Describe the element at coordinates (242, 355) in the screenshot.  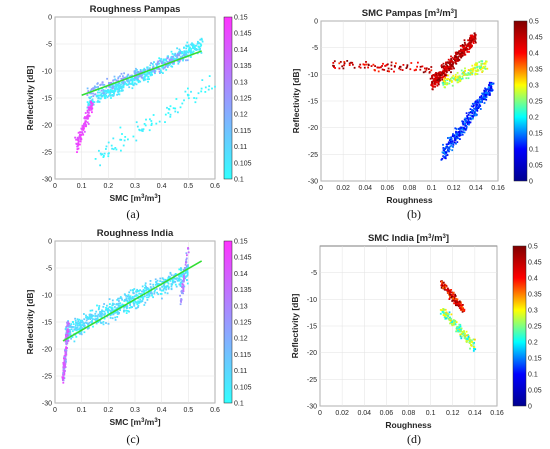
I see `colorbar-tick-label: 0.115` at that location.